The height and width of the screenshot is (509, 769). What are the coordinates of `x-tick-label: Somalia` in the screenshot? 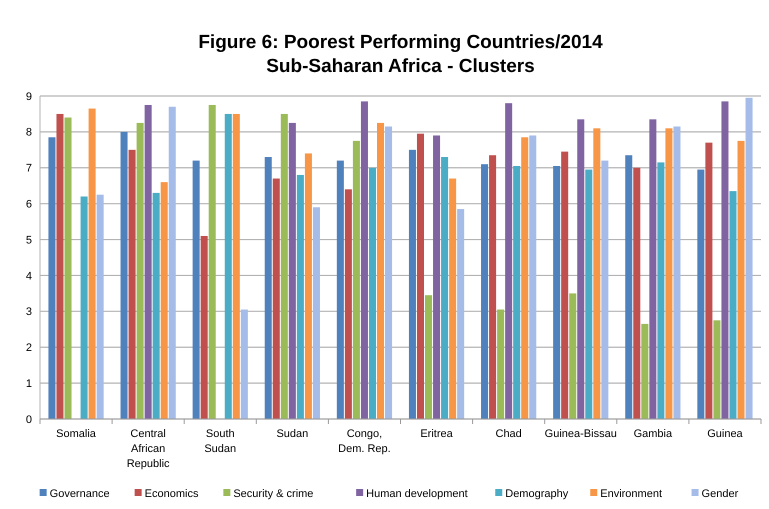 It's located at (76, 434).